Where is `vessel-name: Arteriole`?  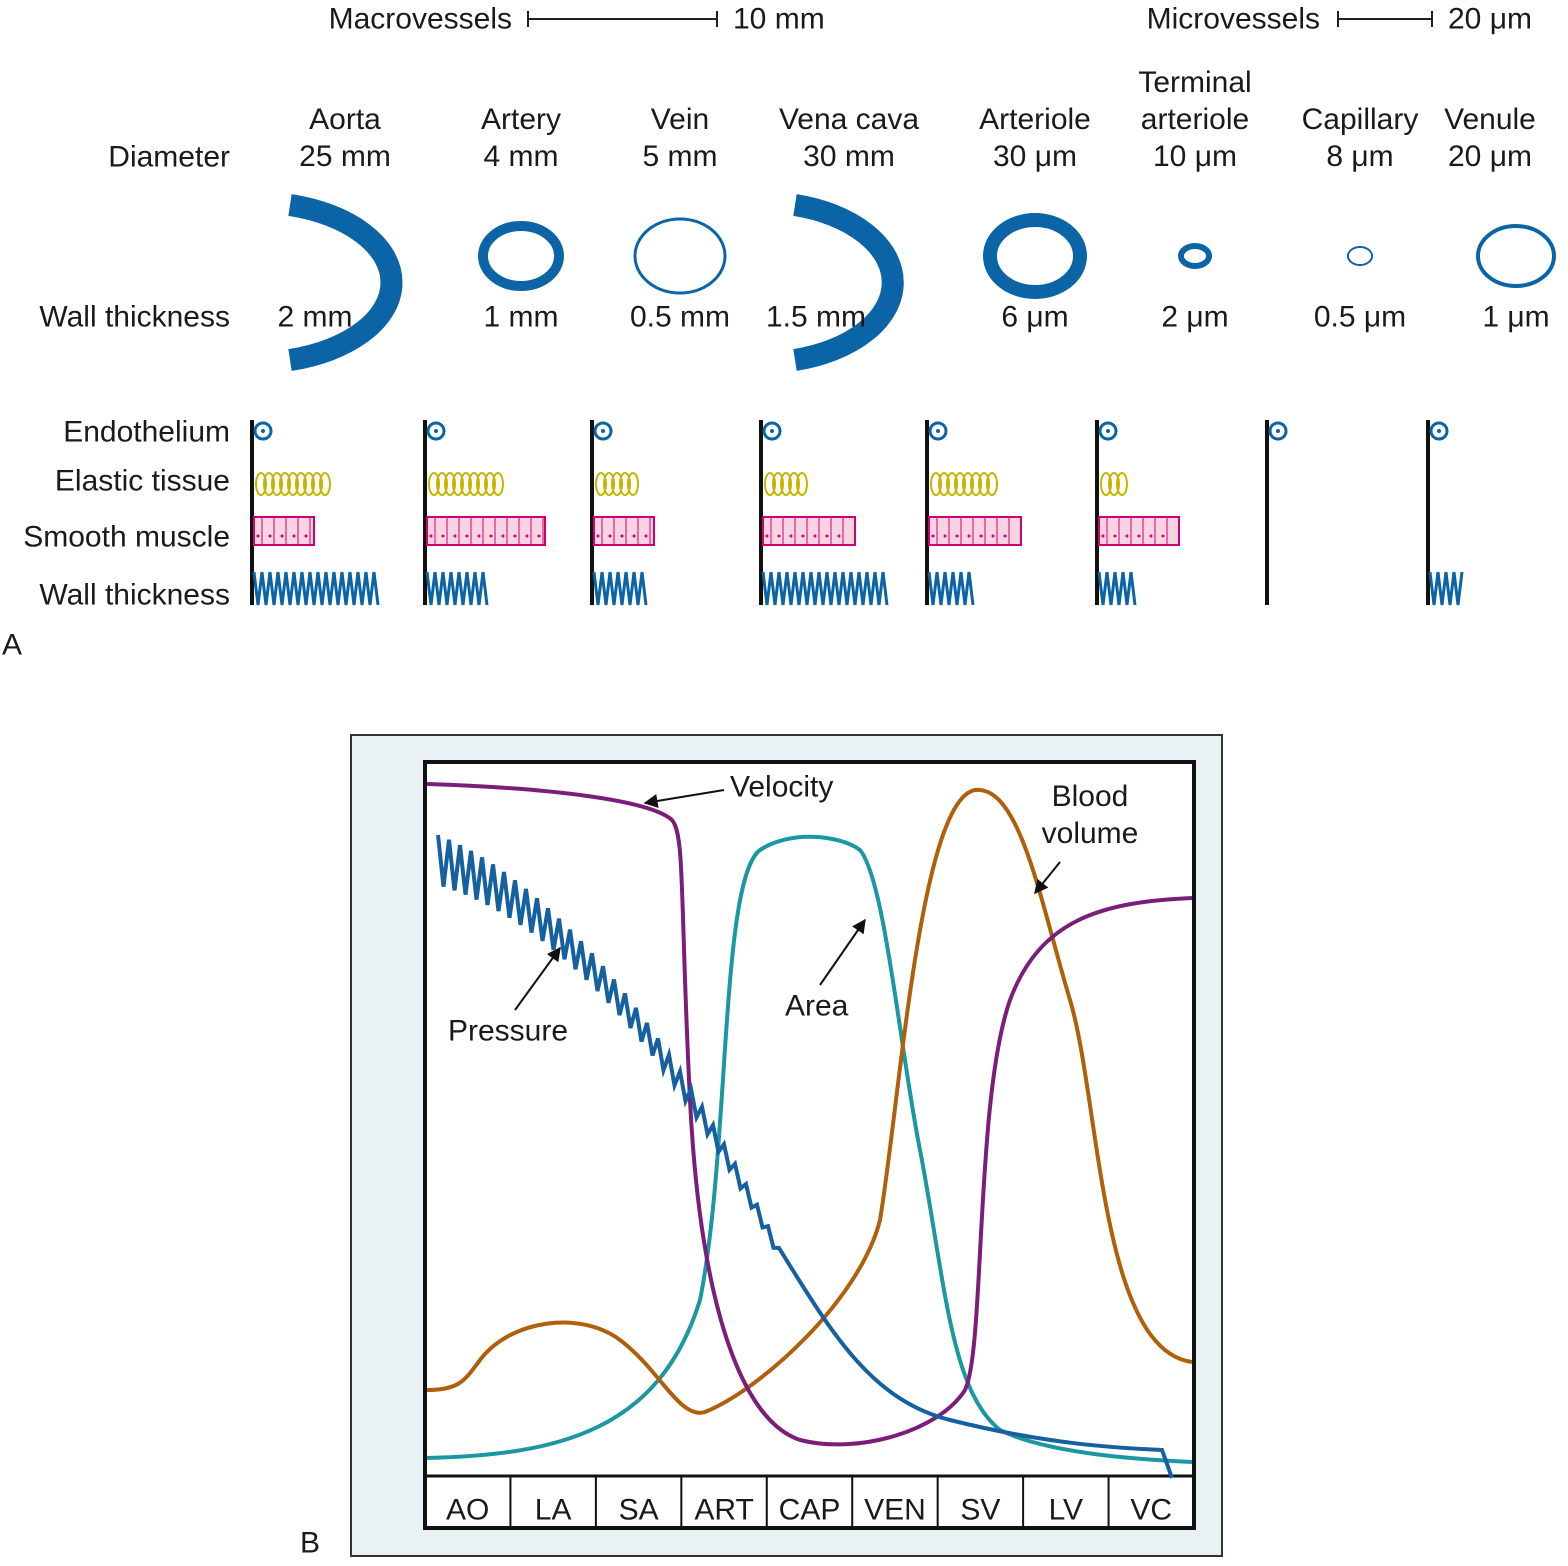
vessel-name: Arteriole is located at coordinates (1035, 119).